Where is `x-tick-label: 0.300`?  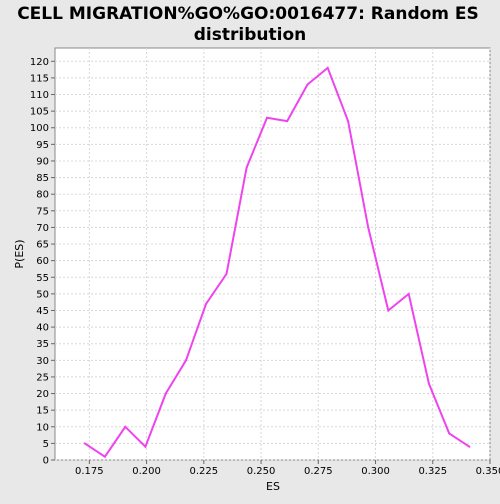
x-tick-label: 0.300 is located at coordinates (375, 471).